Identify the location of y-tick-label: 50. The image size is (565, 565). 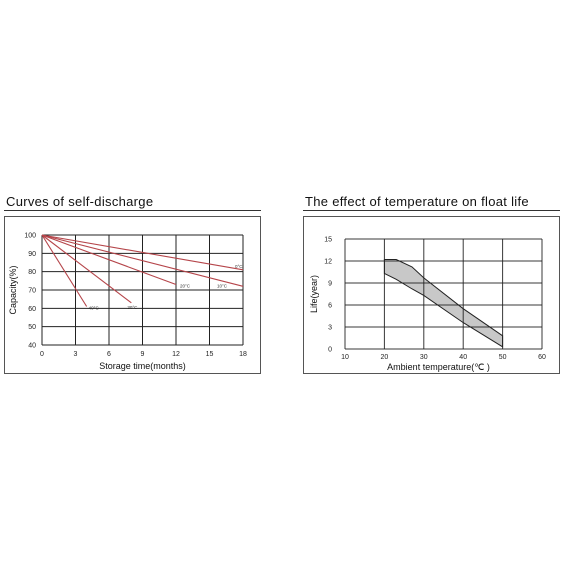
(32, 327).